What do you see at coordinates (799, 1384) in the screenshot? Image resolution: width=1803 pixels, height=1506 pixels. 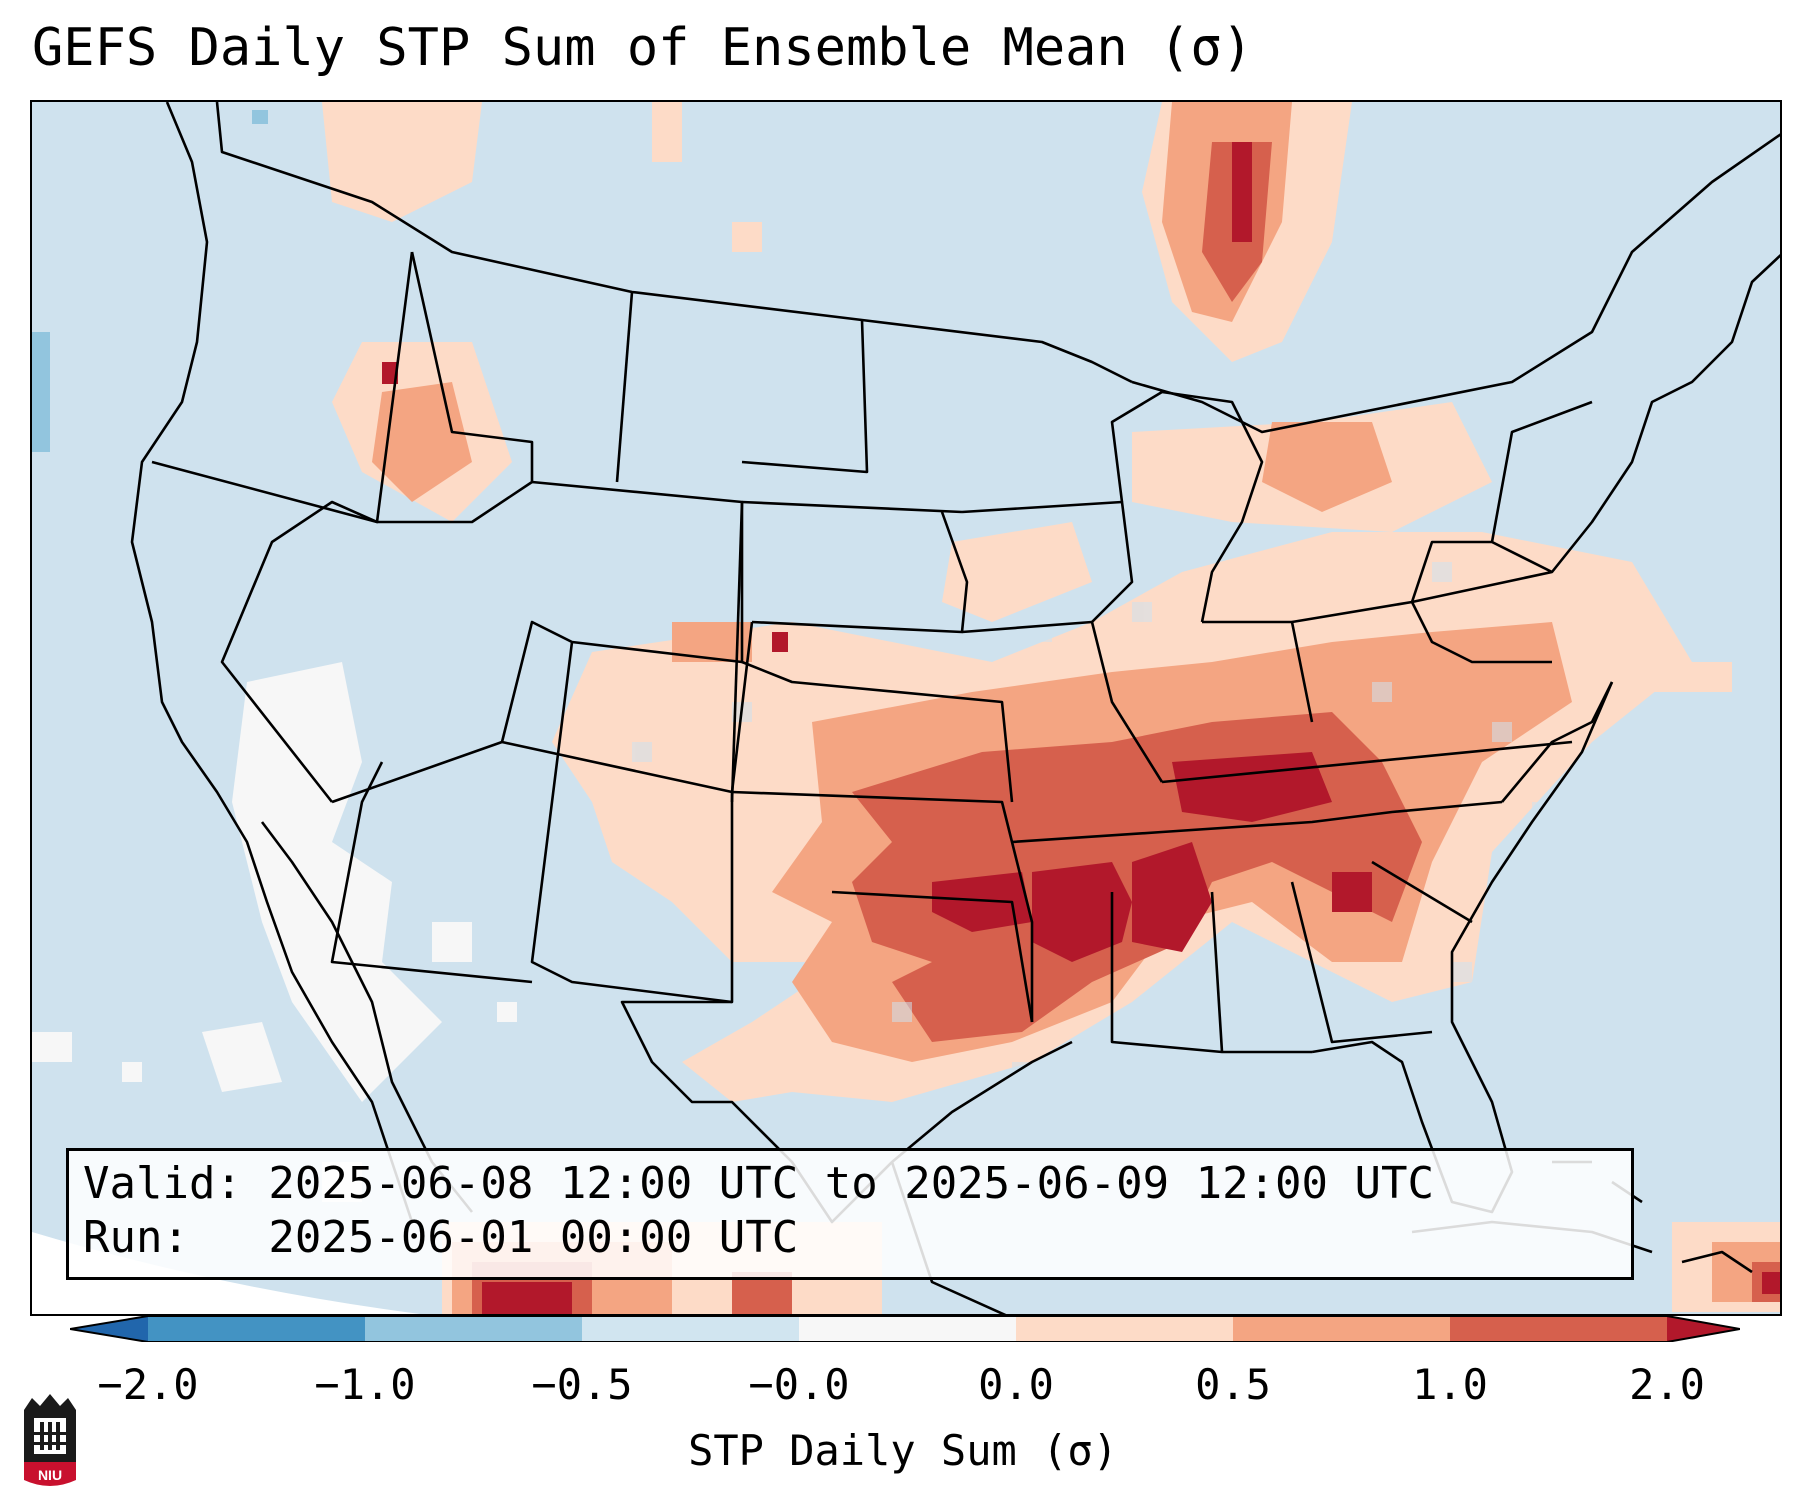 I see `colorbar-tick-label: −0.0` at bounding box center [799, 1384].